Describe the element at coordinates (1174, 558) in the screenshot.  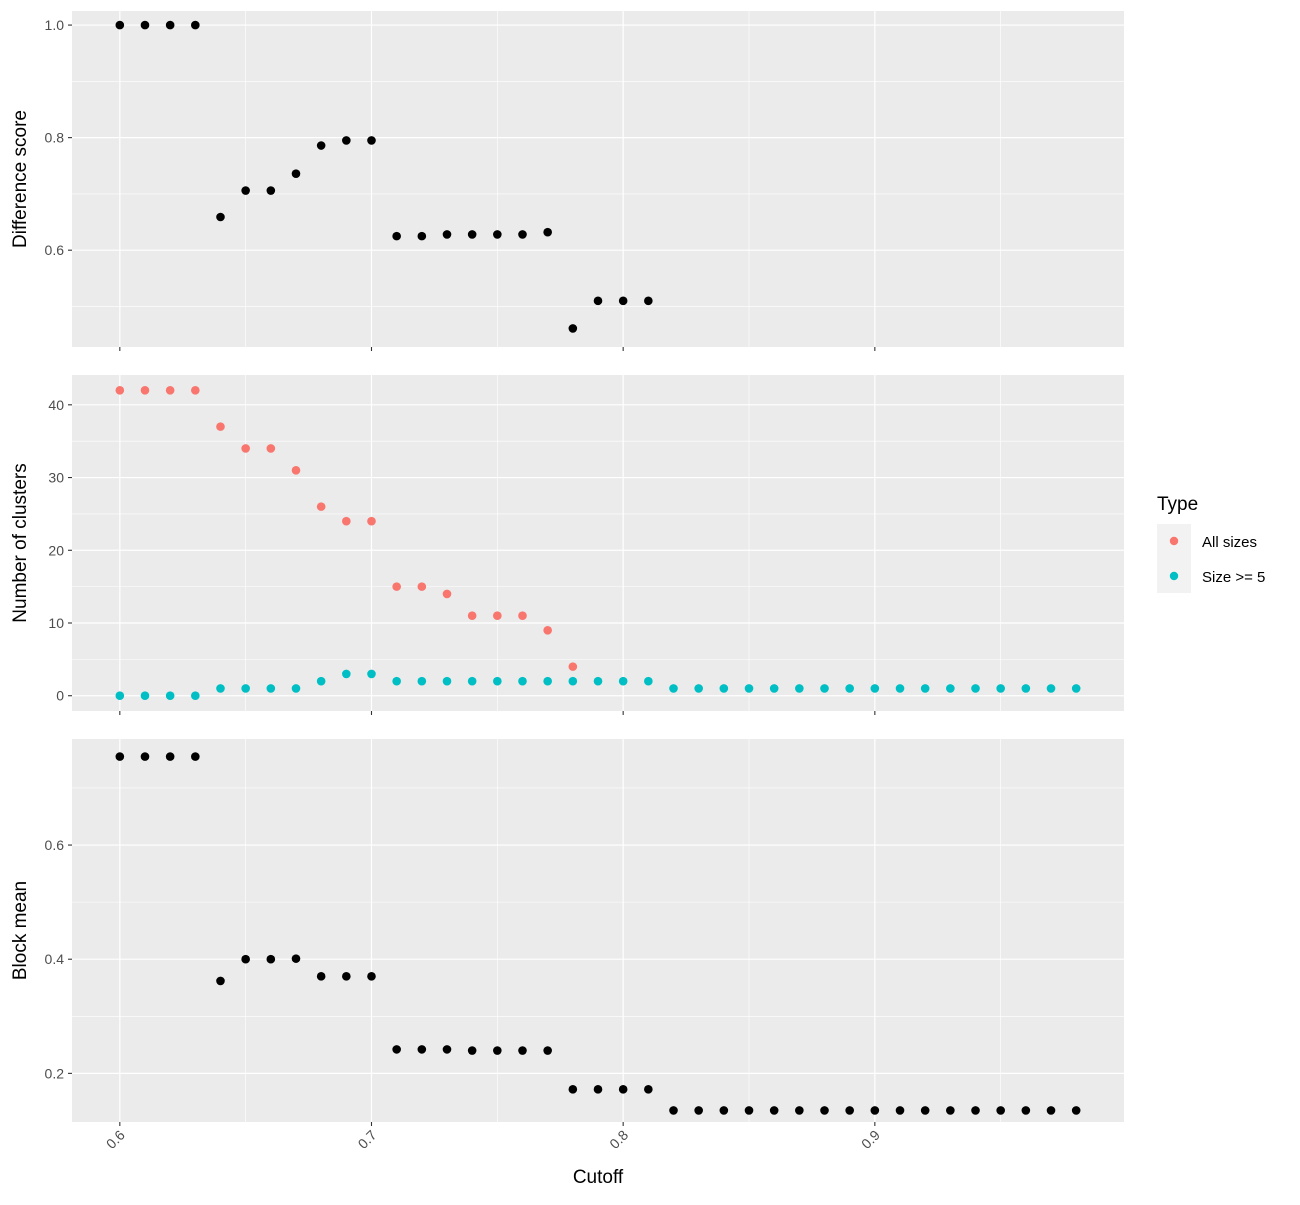
I see `legend-key-background` at that location.